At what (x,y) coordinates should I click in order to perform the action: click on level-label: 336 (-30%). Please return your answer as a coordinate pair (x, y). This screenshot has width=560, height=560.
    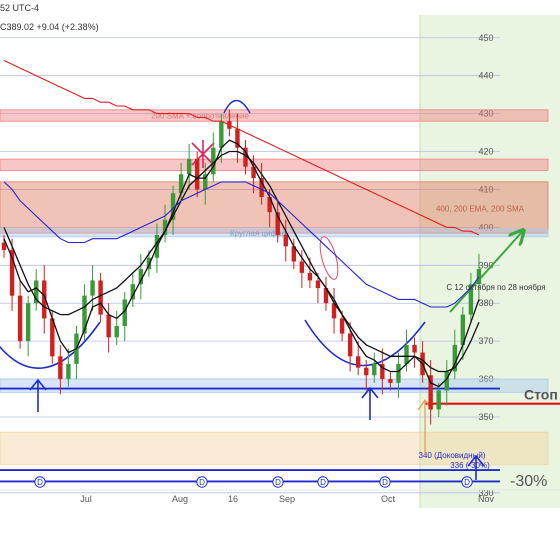
    Looking at the image, I should click on (470, 465).